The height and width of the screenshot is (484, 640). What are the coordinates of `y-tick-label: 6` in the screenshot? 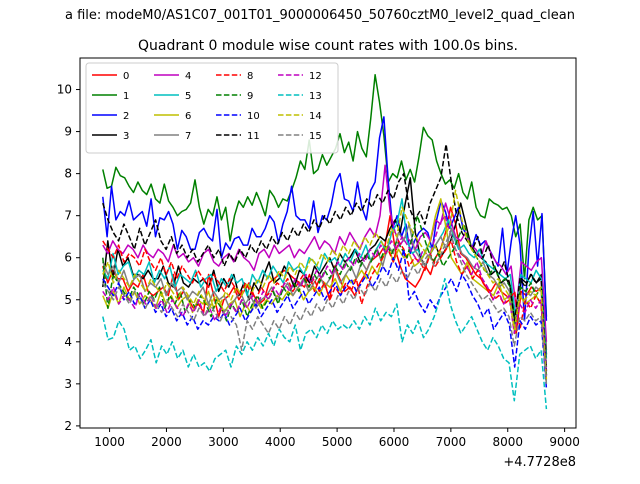 It's located at (68, 258).